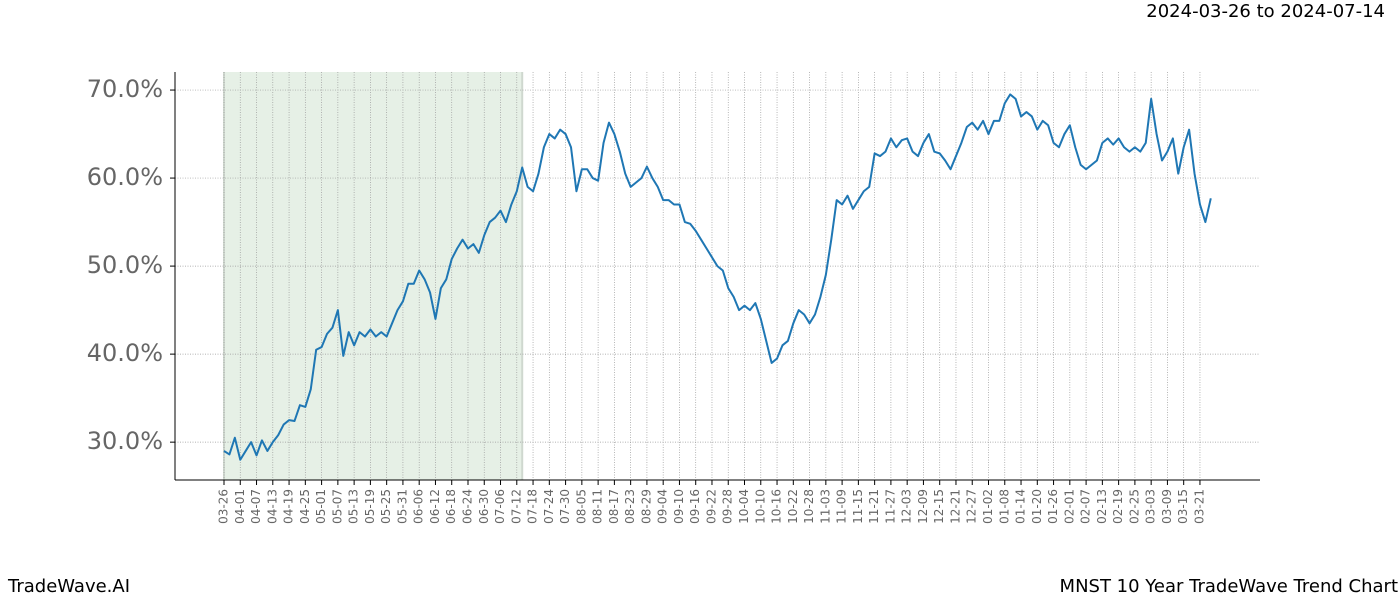 The height and width of the screenshot is (600, 1400). Describe the element at coordinates (451, 506) in the screenshot. I see `x-tick-label: 06-18` at that location.